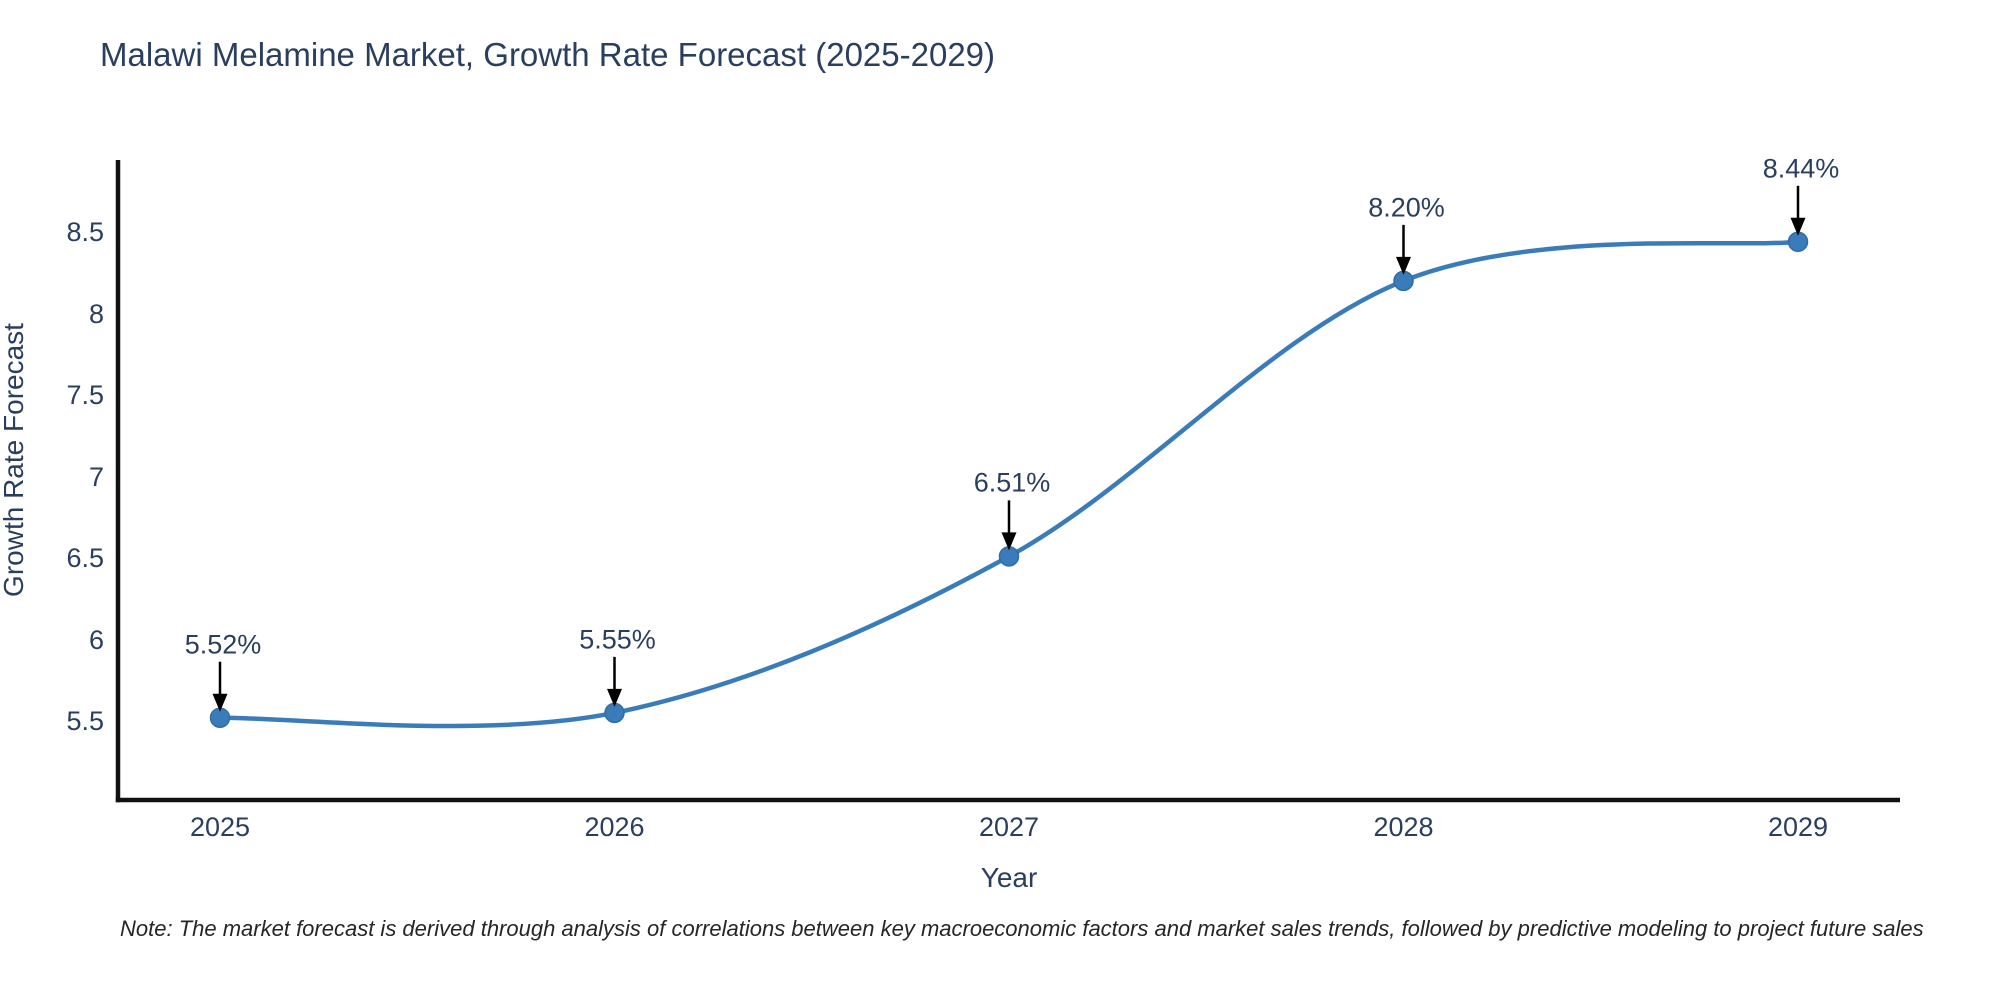 This screenshot has width=2000, height=1000. Describe the element at coordinates (1009, 877) in the screenshot. I see `x-axis-title: Year` at that location.